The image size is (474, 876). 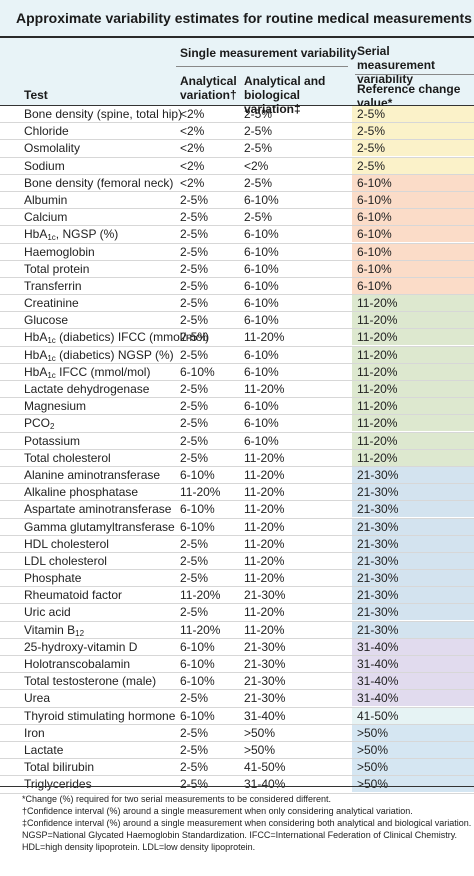 What do you see at coordinates (100, 715) in the screenshot?
I see `cell-test-name: Thyroid stimulating hormone` at bounding box center [100, 715].